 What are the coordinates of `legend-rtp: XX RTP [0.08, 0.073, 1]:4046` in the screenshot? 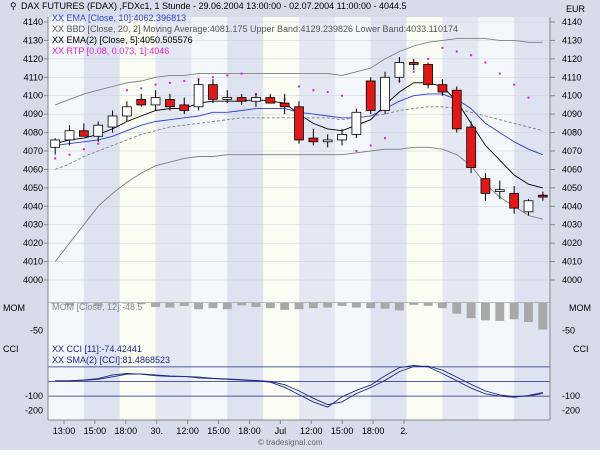 It's located at (110, 51).